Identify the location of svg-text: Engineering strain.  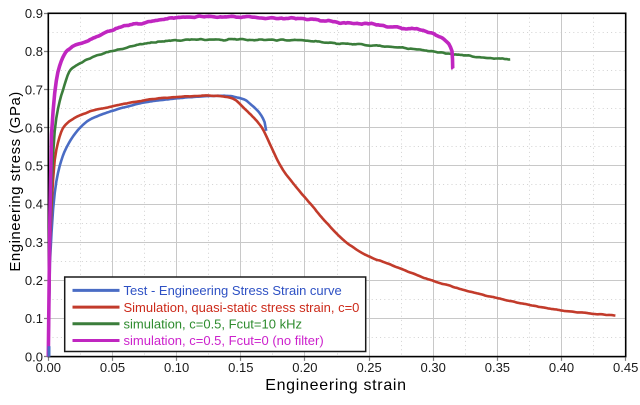
(336, 385).